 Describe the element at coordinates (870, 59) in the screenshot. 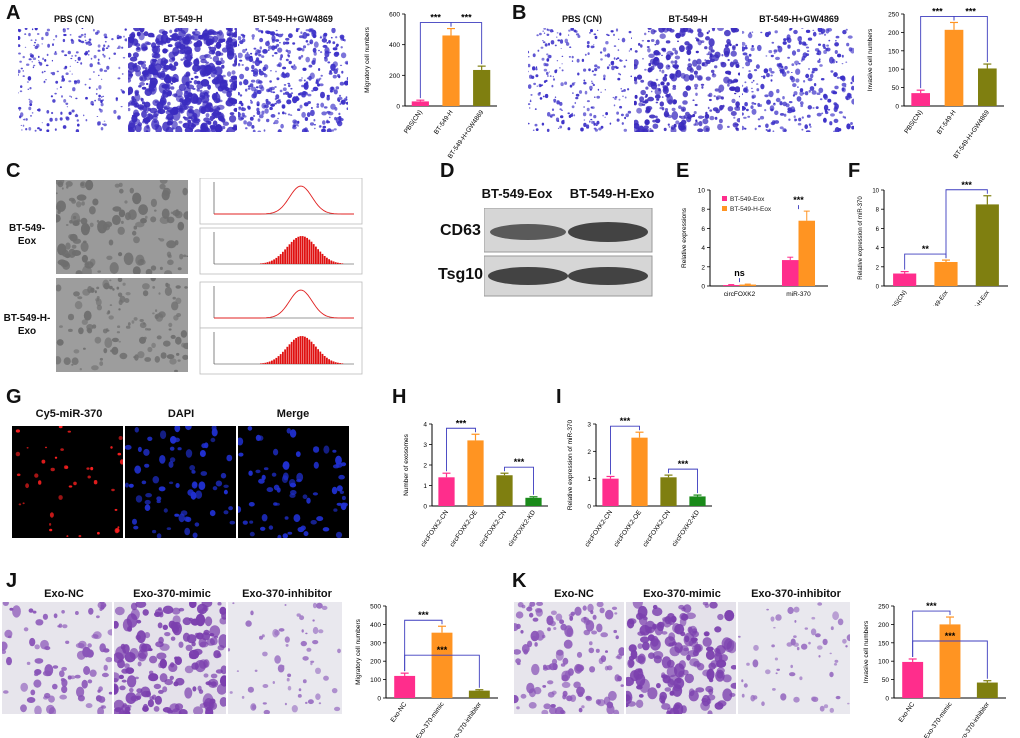

I see `y-axis-label: Invasive cell numbers` at that location.